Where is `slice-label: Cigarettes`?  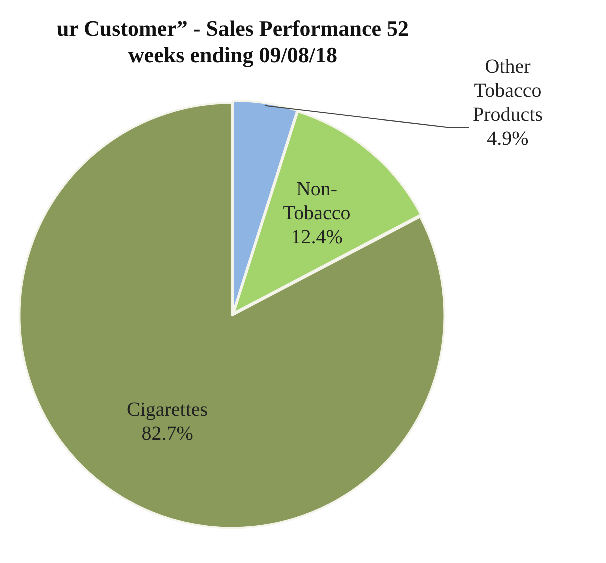 slice-label: Cigarettes is located at coordinates (167, 410).